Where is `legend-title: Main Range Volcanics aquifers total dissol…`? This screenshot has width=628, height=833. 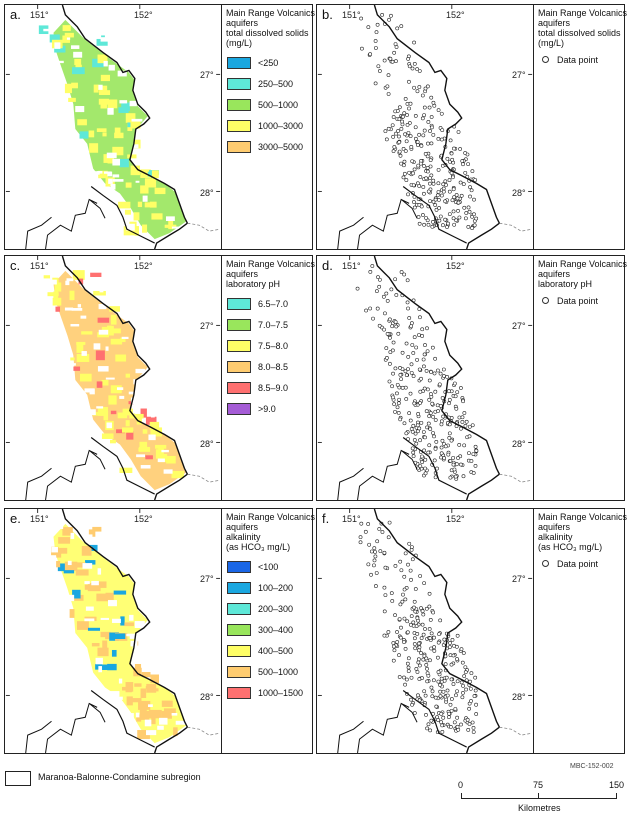
legend-title: Main Range Volcanics aquifers total dissol… is located at coordinates (582, 28).